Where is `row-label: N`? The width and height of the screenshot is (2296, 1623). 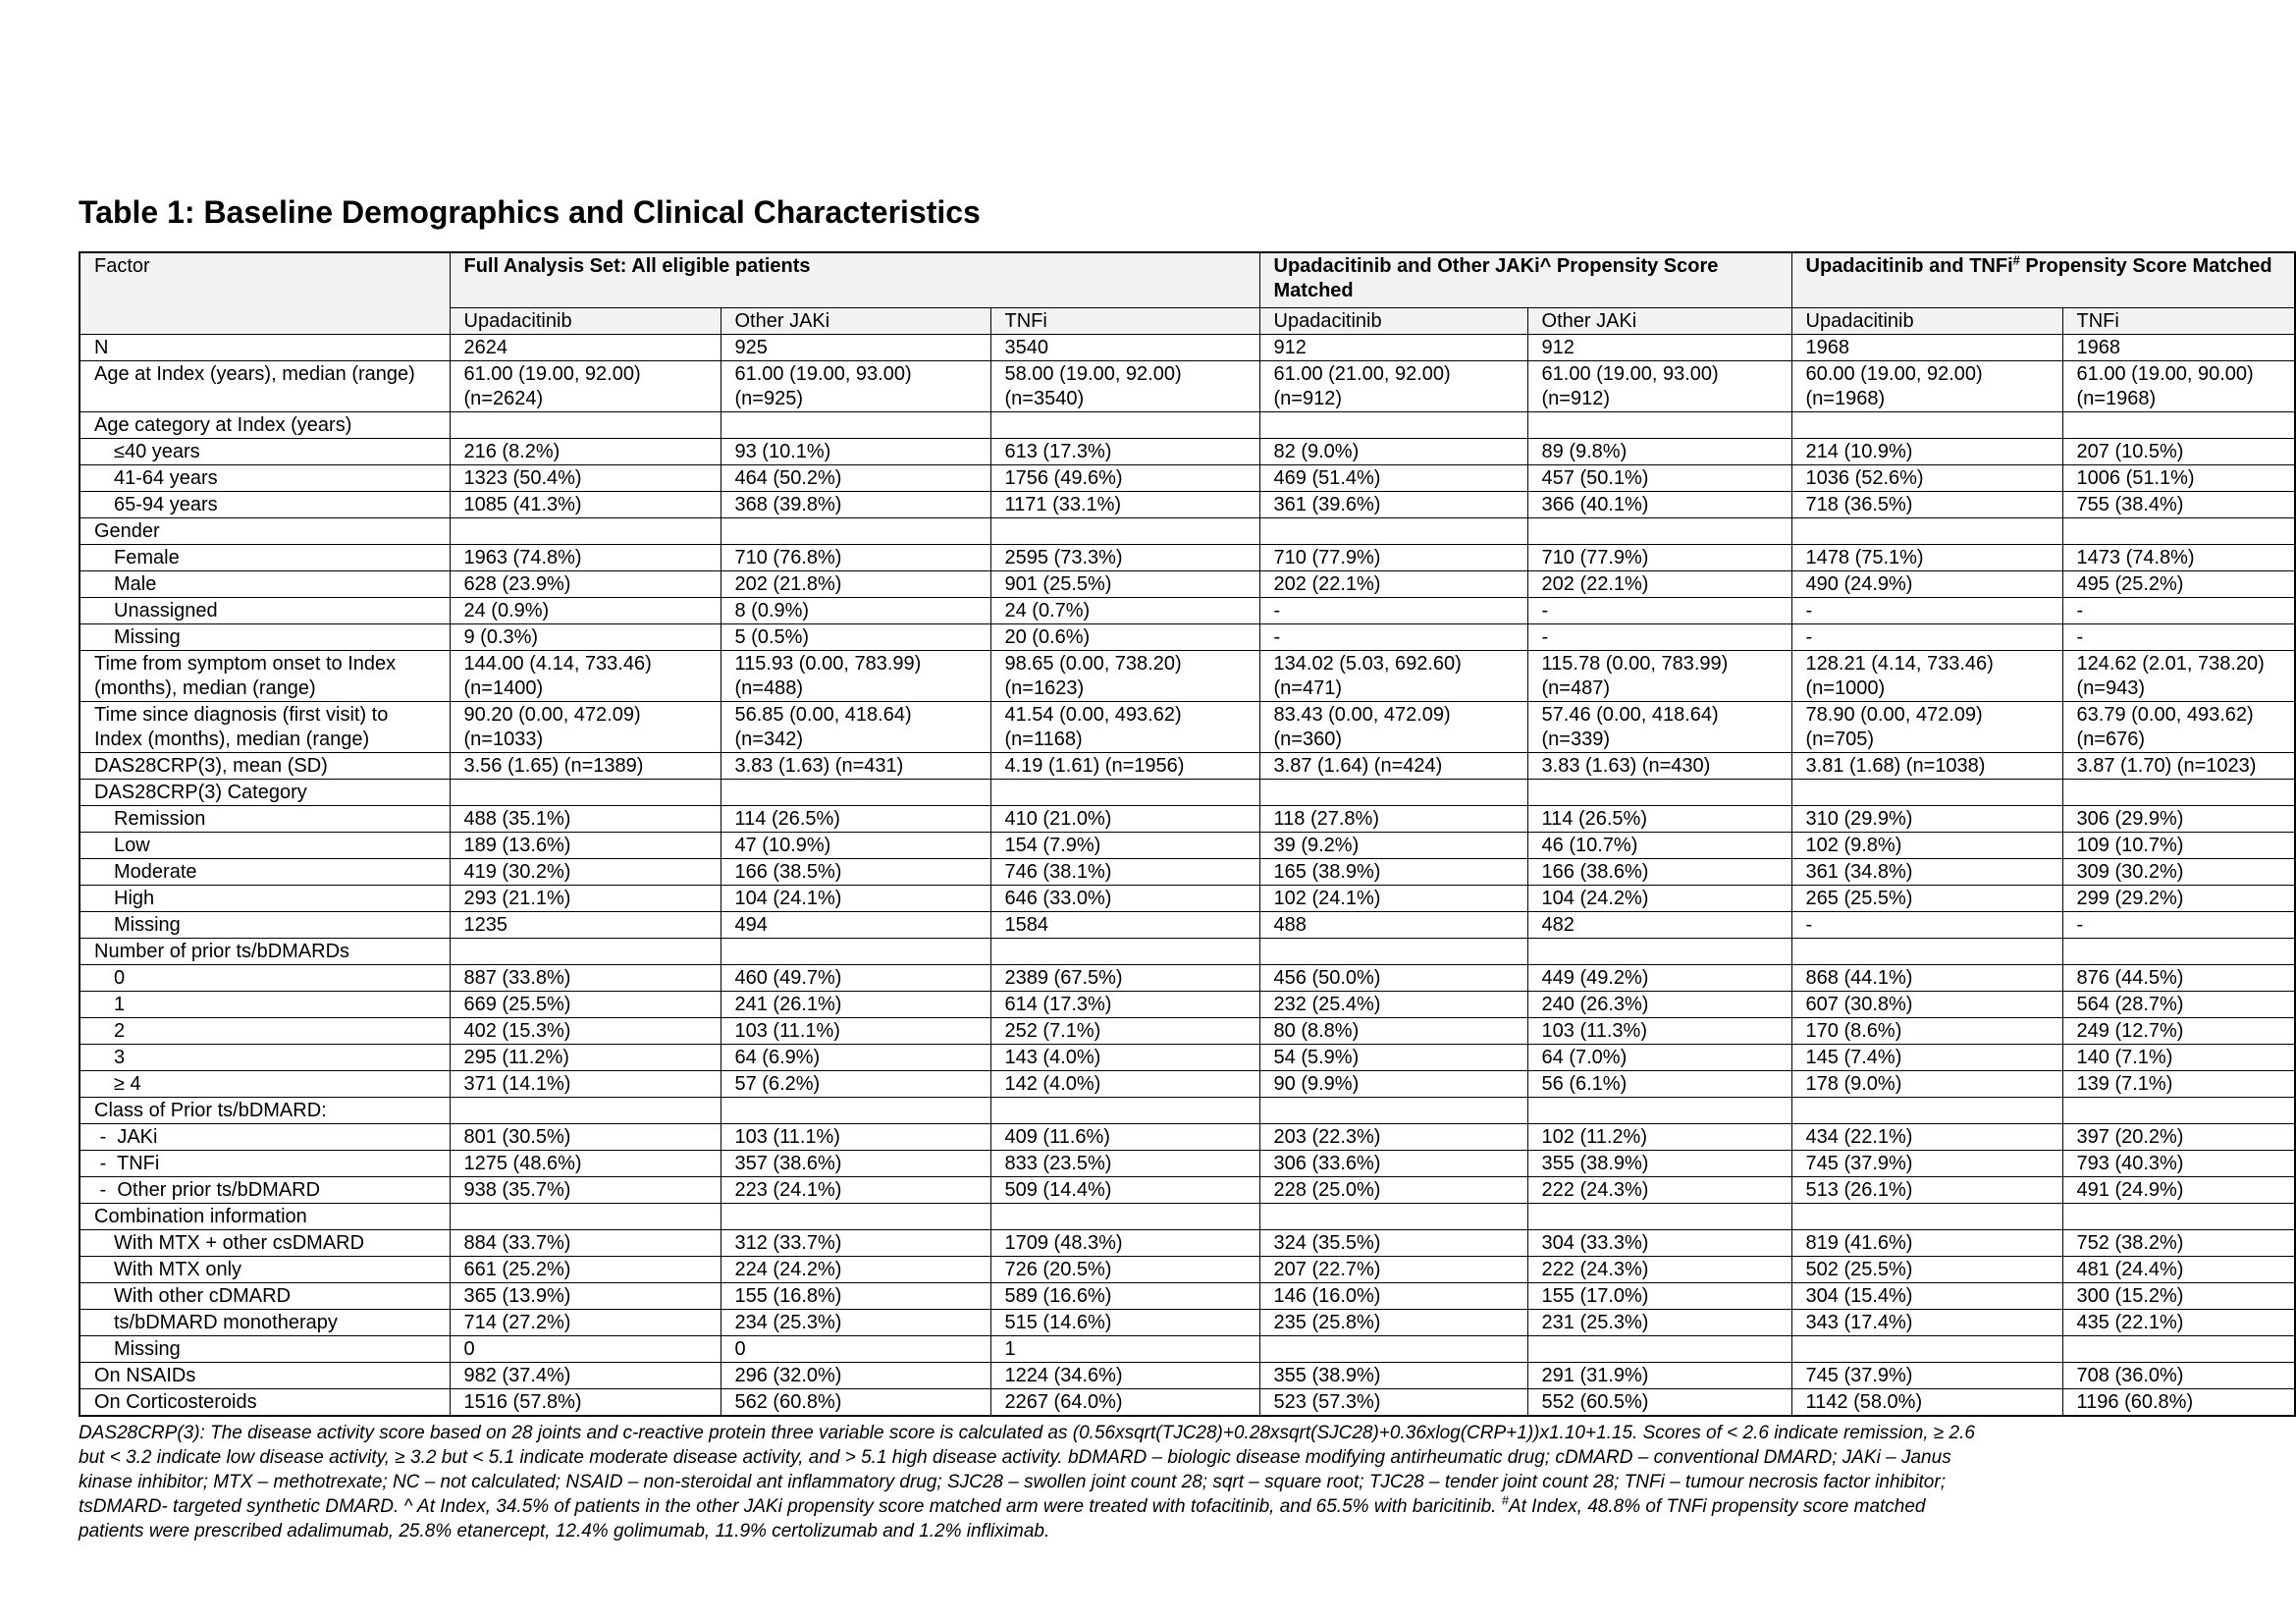 row-label: N is located at coordinates (265, 347).